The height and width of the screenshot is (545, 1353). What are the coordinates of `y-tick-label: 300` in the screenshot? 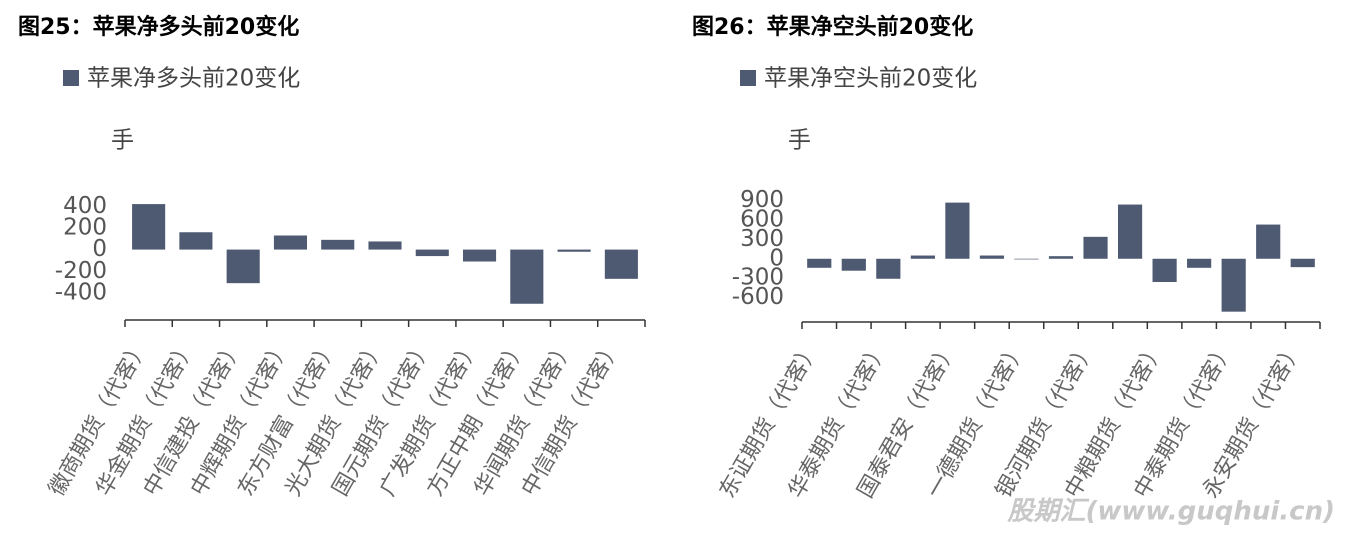 It's located at (762, 239).